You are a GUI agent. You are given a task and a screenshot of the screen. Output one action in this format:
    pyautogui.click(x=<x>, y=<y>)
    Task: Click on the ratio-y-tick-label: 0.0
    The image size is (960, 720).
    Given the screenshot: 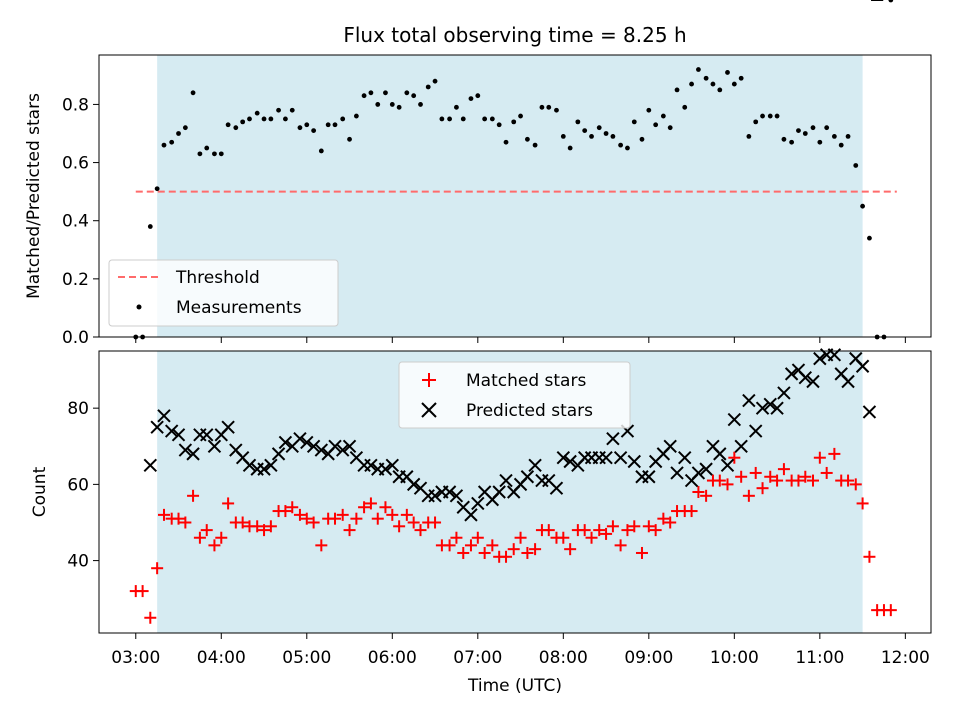 What is the action you would take?
    pyautogui.click(x=75, y=338)
    